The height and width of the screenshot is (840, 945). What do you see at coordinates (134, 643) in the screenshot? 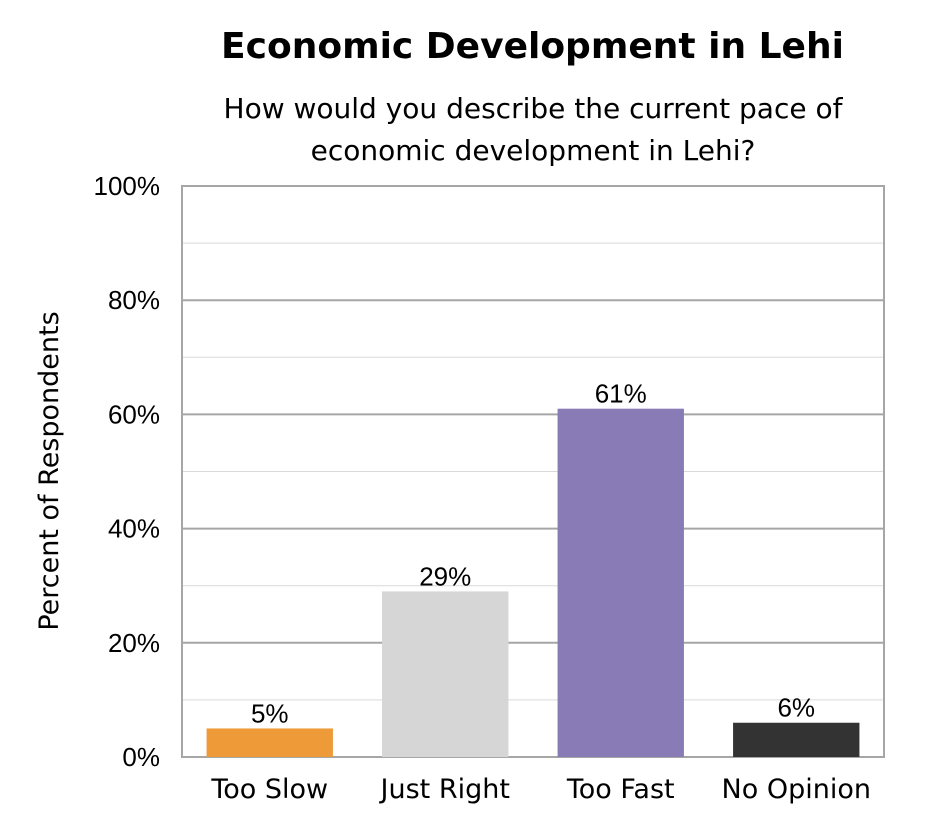
I see `y-tick-label: 20%` at bounding box center [134, 643].